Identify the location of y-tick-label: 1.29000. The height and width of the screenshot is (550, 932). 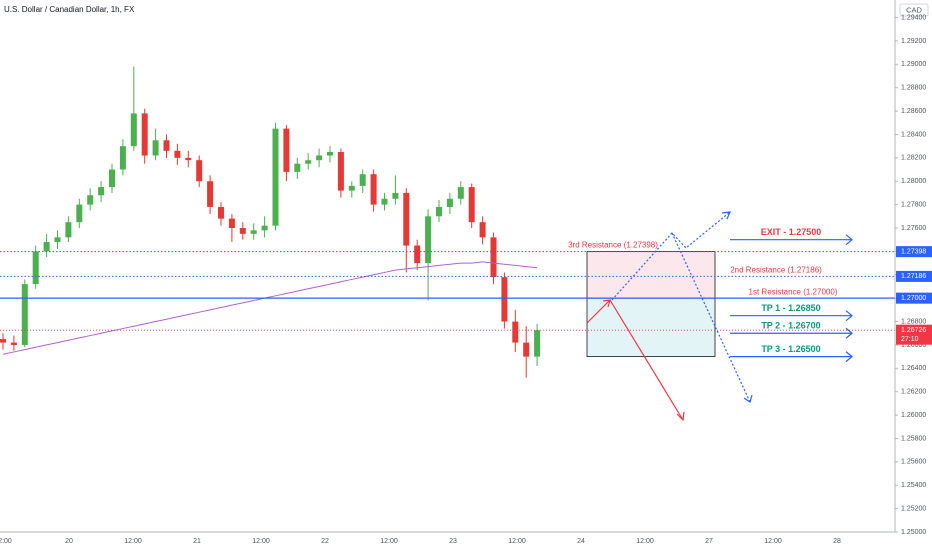
(913, 64).